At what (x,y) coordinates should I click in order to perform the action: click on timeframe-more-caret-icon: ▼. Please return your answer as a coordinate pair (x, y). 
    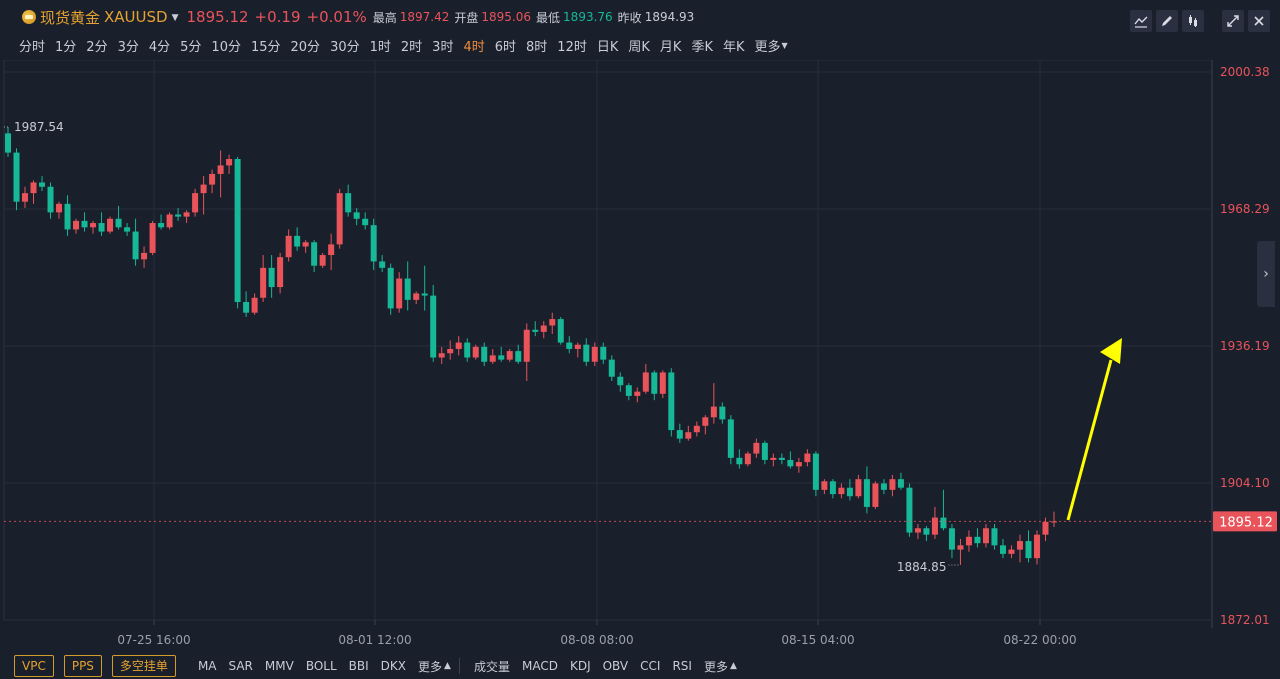
    Looking at the image, I should click on (784, 45).